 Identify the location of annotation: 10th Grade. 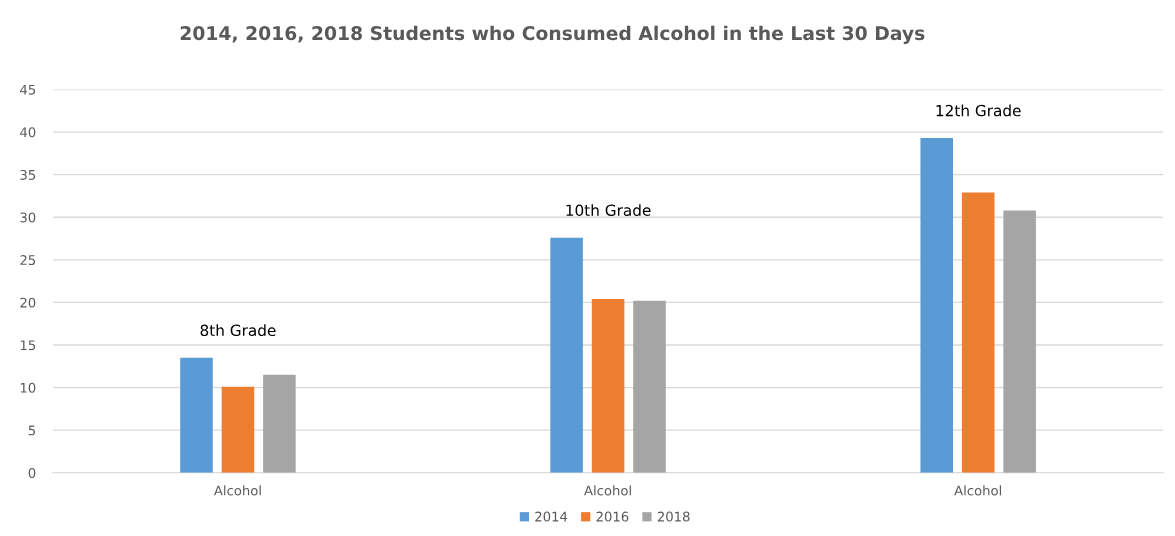
(608, 210).